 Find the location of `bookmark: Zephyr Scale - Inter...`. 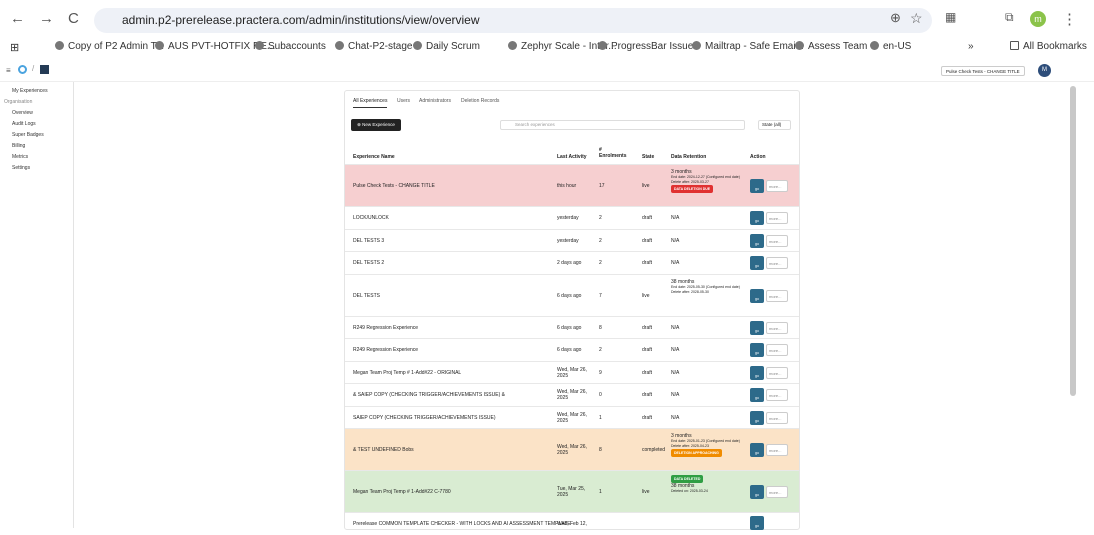

bookmark: Zephyr Scale - Inter... is located at coordinates (562, 46).